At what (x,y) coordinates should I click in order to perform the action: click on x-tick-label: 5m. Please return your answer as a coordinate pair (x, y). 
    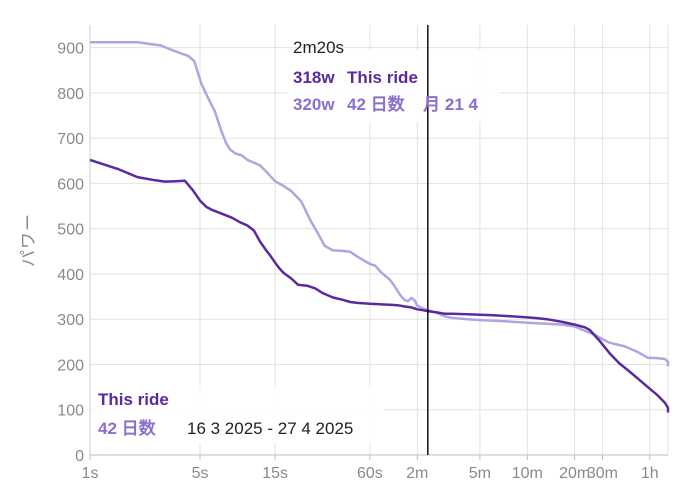
    Looking at the image, I should click on (480, 473).